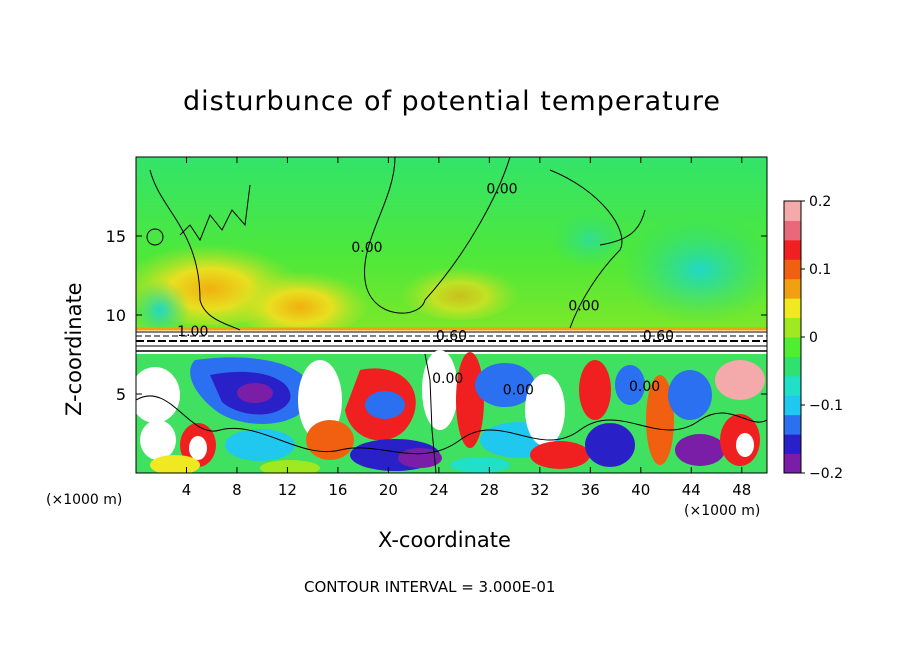 The width and height of the screenshot is (904, 654). What do you see at coordinates (430, 587) in the screenshot?
I see `contour-interval-note: CONTOUR INTERVAL = 3.000E-01` at bounding box center [430, 587].